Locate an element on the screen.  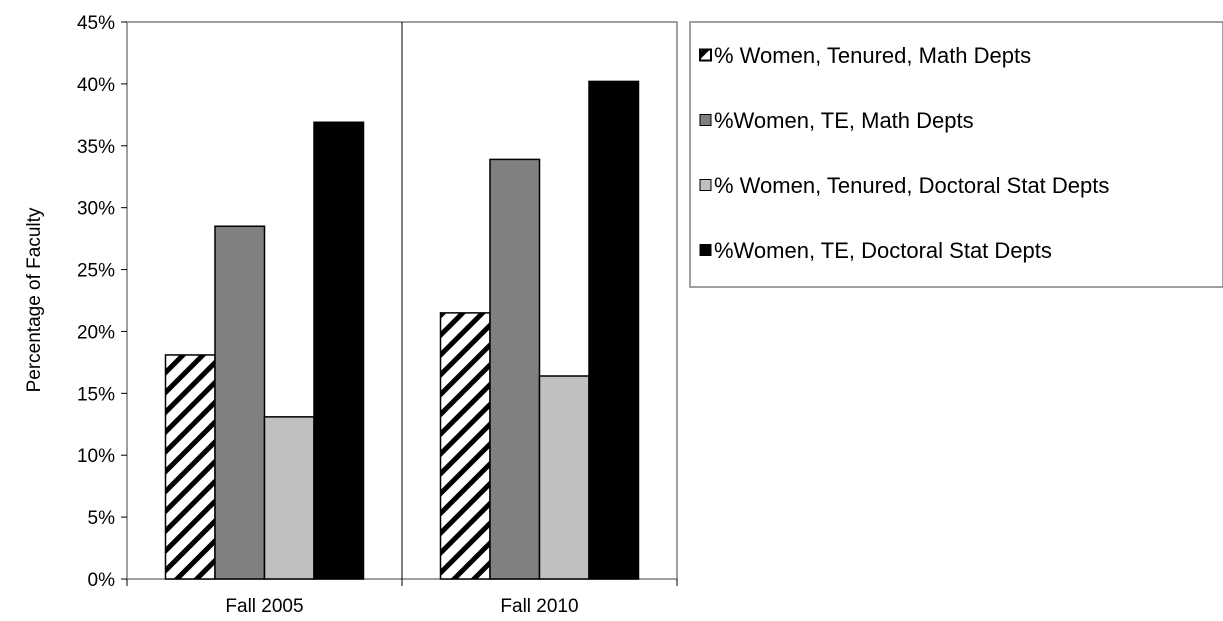
legend-label: %Women, TE, Doctoral Stat Depts is located at coordinates (883, 250).